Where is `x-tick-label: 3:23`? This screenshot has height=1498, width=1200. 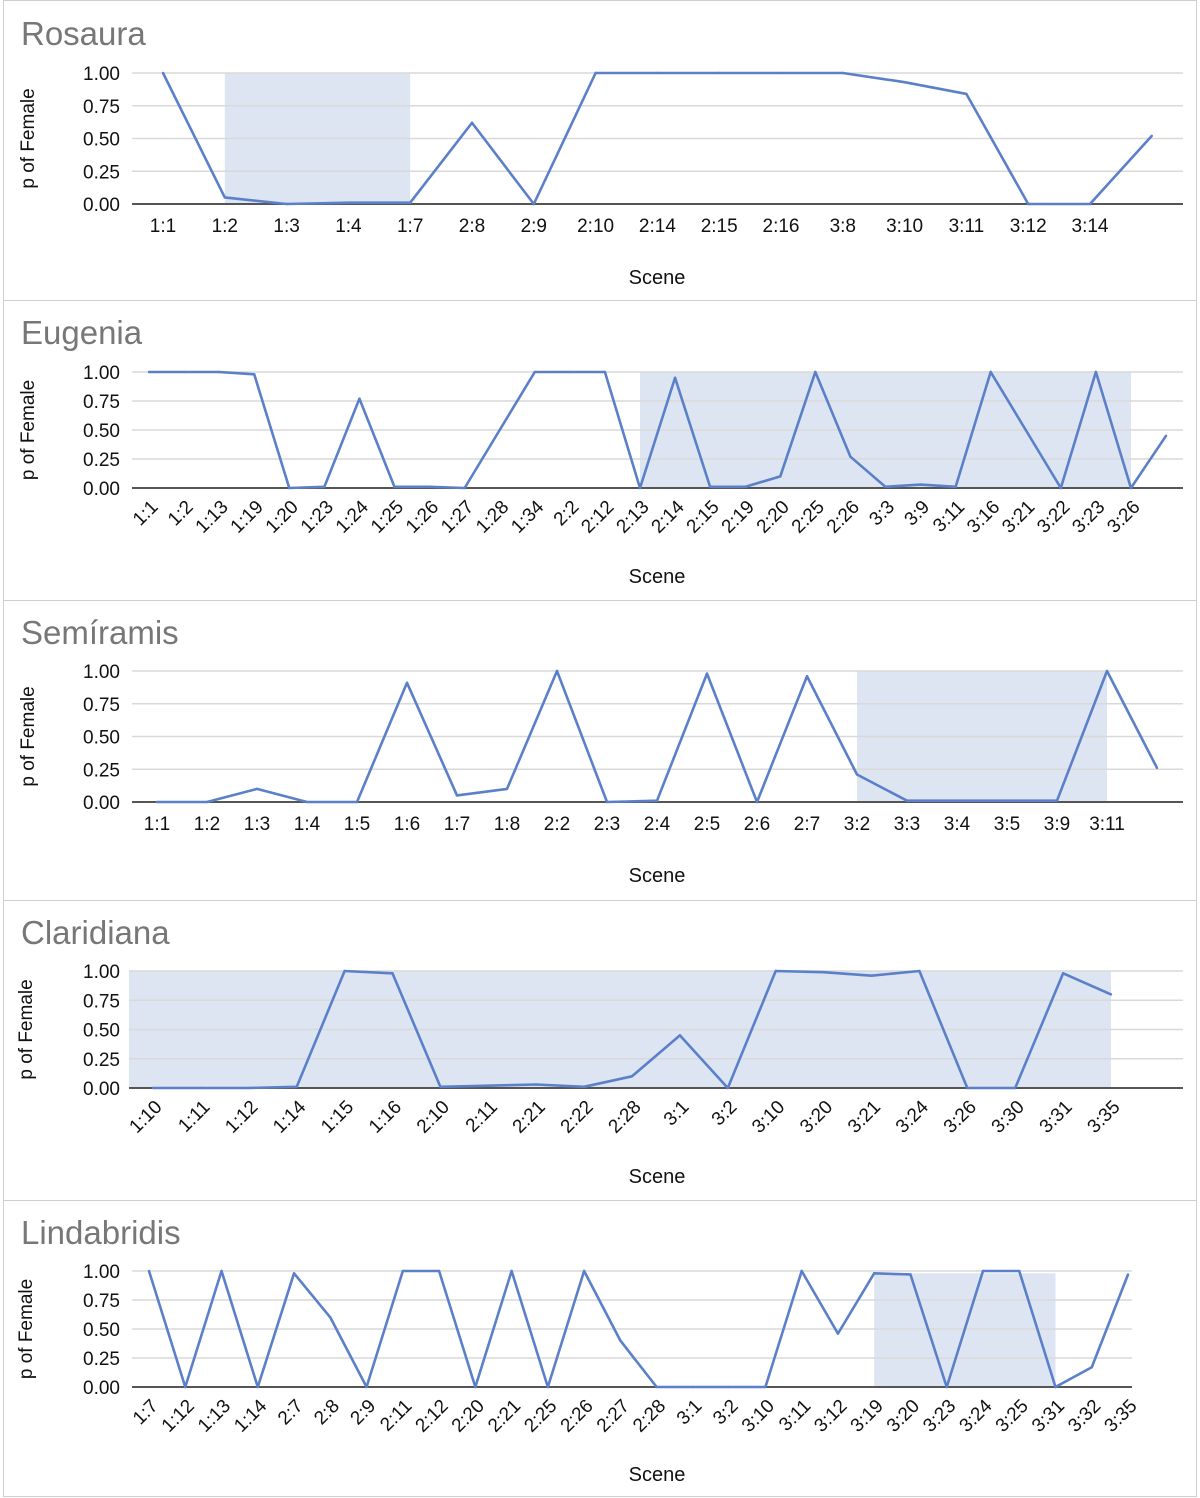 x-tick-label: 3:23 is located at coordinates (1088, 517).